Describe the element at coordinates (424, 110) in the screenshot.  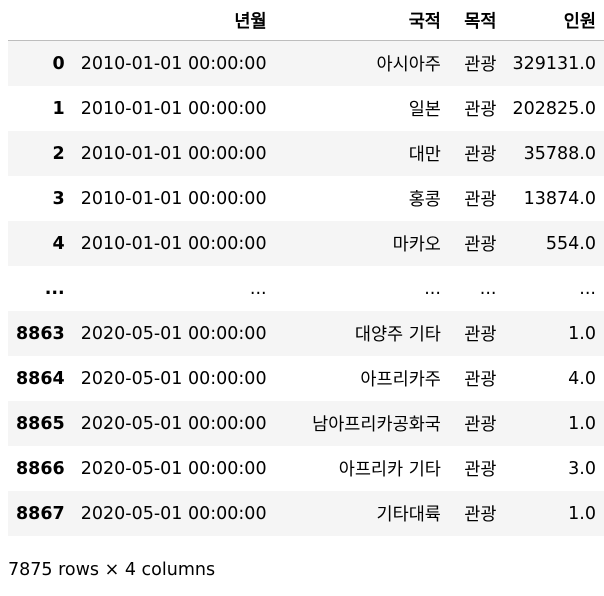
I see `cell-nationality: 일본` at that location.